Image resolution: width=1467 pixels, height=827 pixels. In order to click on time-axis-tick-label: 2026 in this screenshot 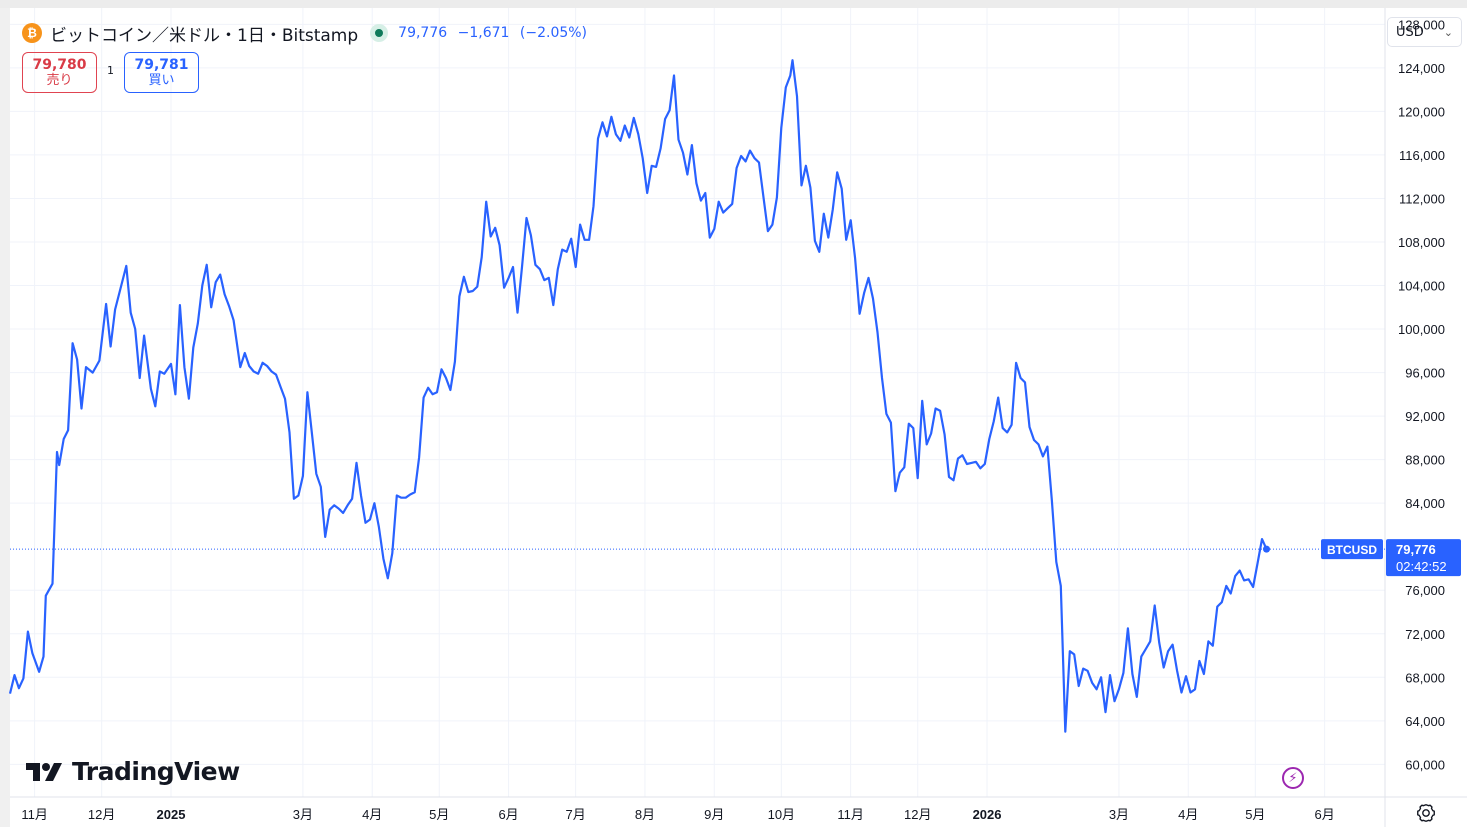, I will do `click(987, 814)`.